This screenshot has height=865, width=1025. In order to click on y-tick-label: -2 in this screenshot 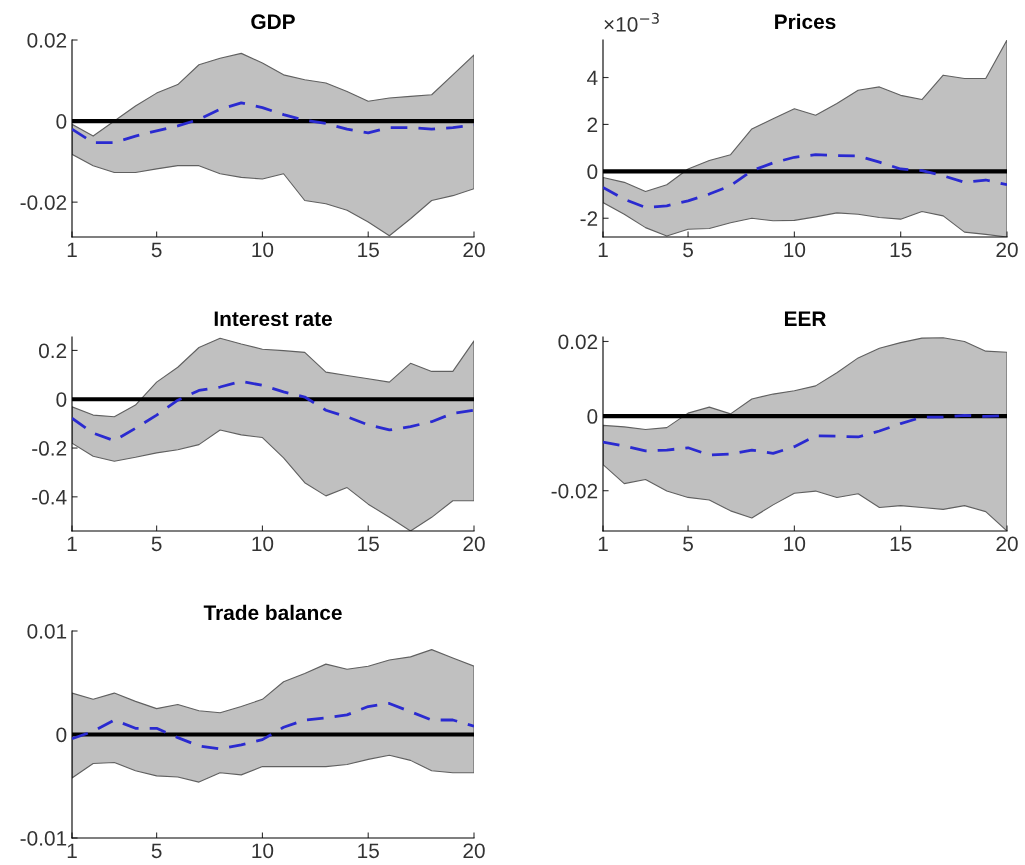, I will do `click(589, 218)`.